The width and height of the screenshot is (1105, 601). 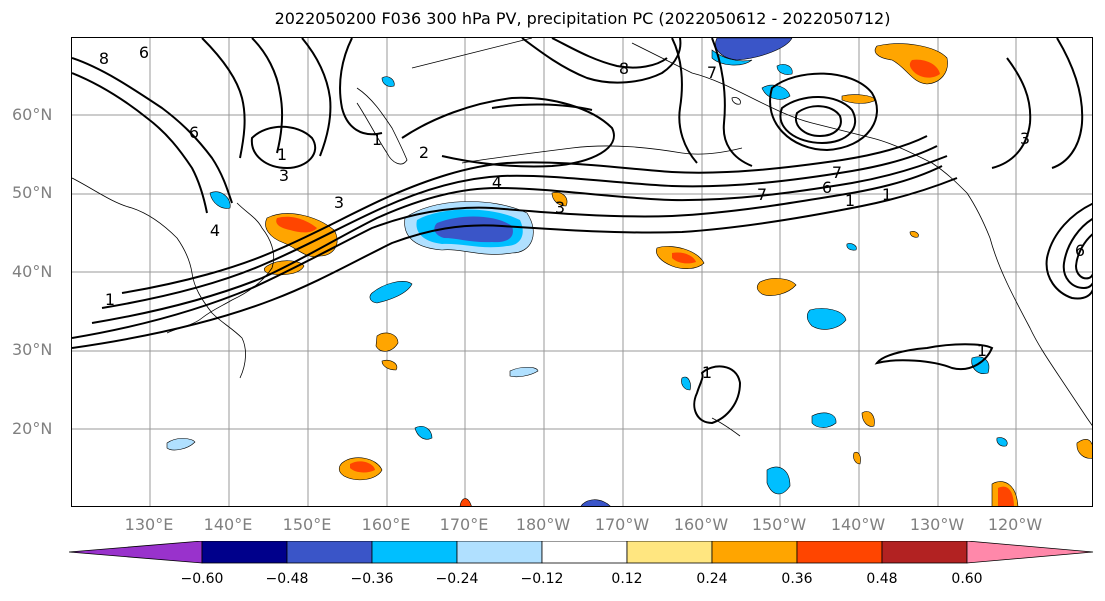 What do you see at coordinates (423, 433) in the screenshot?
I see `shade-negative-sw` at bounding box center [423, 433].